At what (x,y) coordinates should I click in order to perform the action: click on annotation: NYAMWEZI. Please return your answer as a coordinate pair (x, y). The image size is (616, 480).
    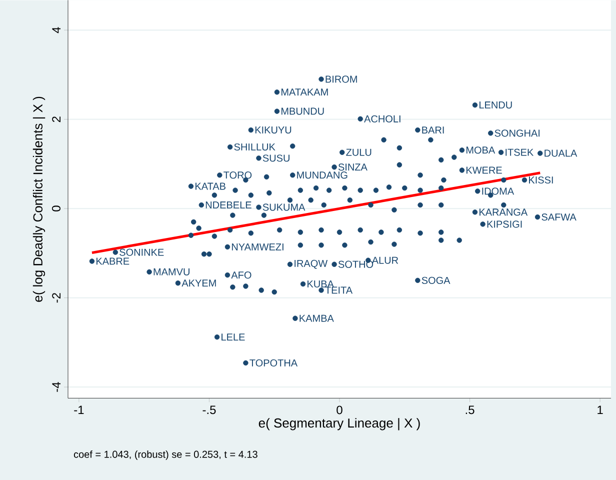
    Looking at the image, I should click on (258, 246).